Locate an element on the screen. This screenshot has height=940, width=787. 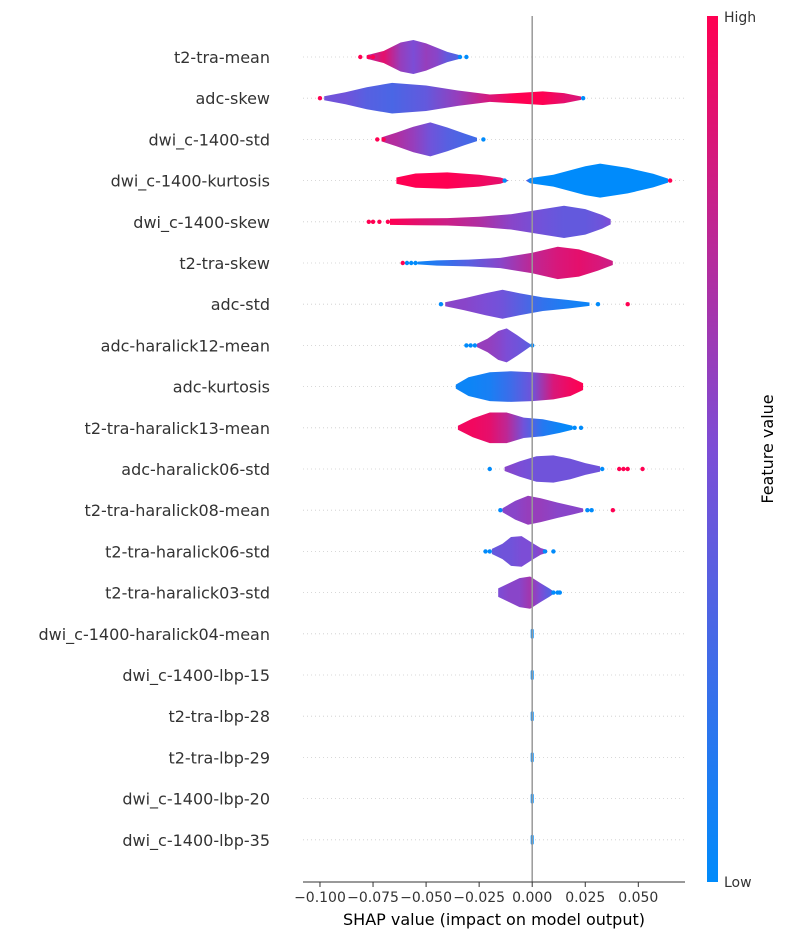
feature-label: t2-tra-haralick08-mean is located at coordinates (177, 510).